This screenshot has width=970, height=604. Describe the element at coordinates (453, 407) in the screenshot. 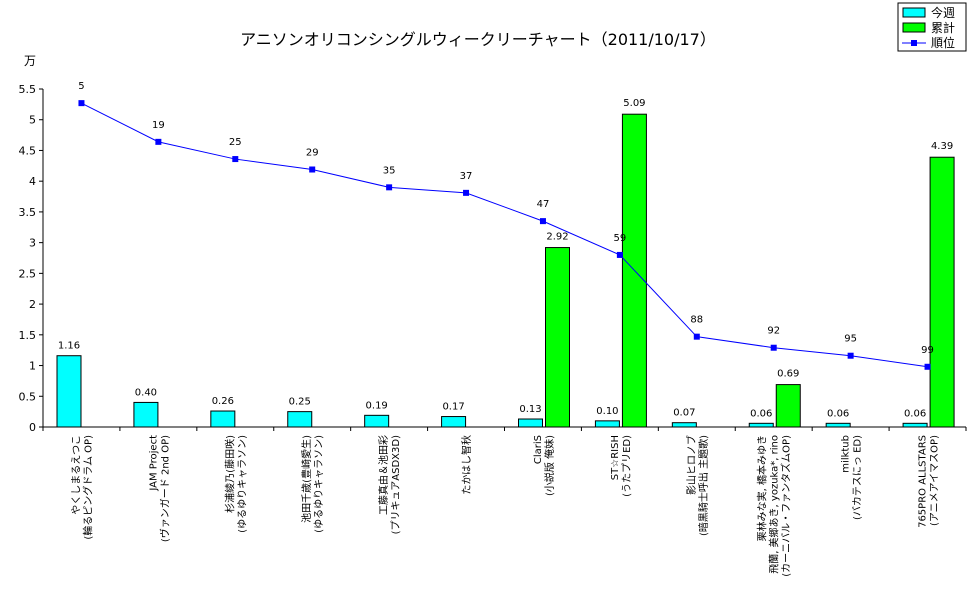

I see `data-label-weekly: 0.17` at that location.